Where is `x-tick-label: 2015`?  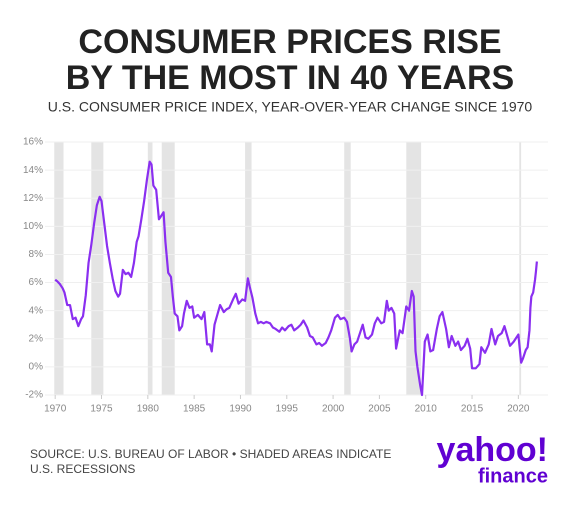 x-tick-label: 2015 is located at coordinates (472, 409).